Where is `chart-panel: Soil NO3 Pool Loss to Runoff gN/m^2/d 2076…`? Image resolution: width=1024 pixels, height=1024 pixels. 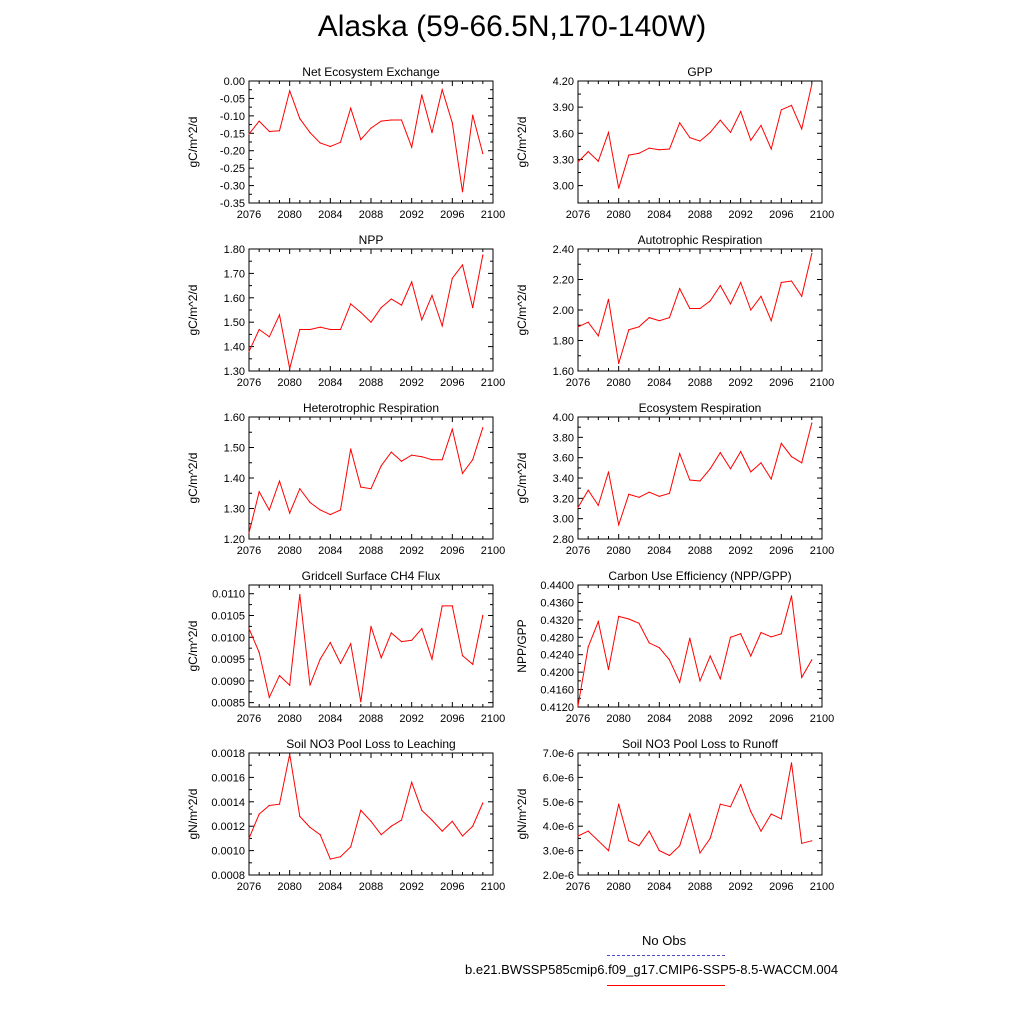
chart-panel: Soil NO3 Pool Loss to Runoff gN/m^2/d 2076… is located at coordinates (674, 815).